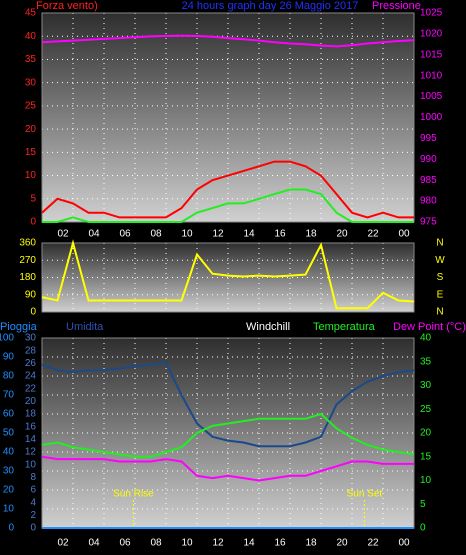 This screenshot has height=555, width=466. What do you see at coordinates (440, 277) in the screenshot?
I see `direction-label: S` at bounding box center [440, 277].